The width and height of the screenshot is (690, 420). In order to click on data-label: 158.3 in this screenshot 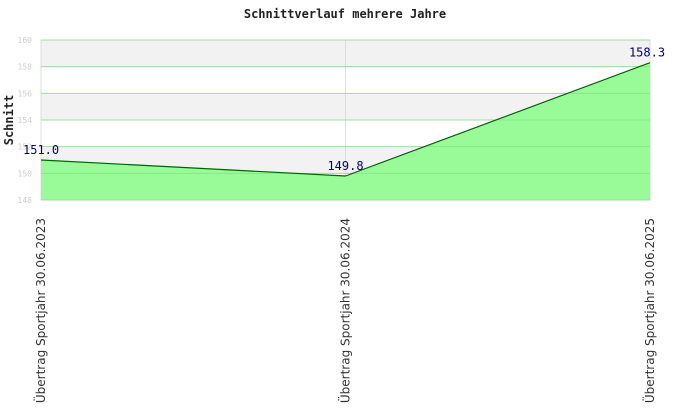, I will do `click(647, 53)`.